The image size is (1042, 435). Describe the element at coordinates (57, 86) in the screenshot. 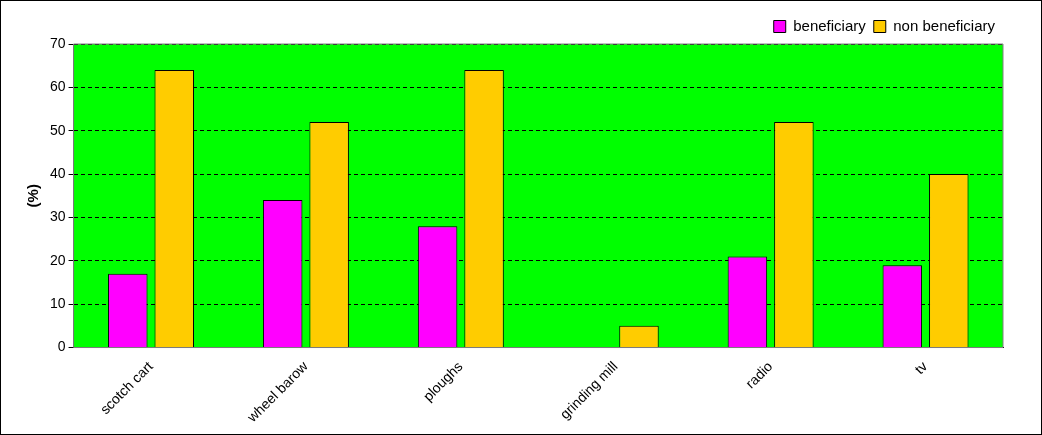

I see `y-tick-label: 60` at that location.